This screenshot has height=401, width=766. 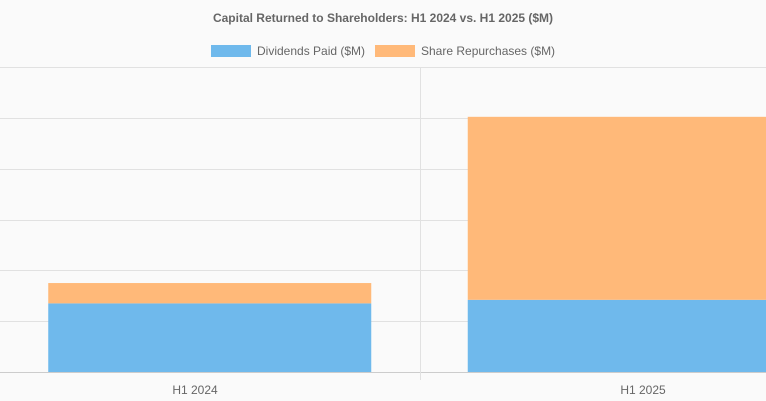 I want to click on bar-1-h1-2024, so click(x=210, y=337).